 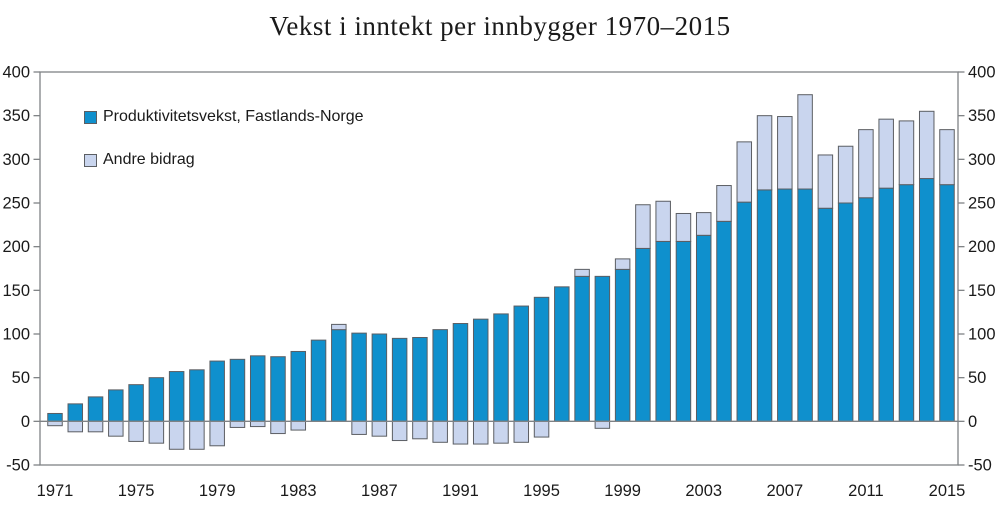 I want to click on y-tick-label-right-150: 150, so click(x=982, y=291).